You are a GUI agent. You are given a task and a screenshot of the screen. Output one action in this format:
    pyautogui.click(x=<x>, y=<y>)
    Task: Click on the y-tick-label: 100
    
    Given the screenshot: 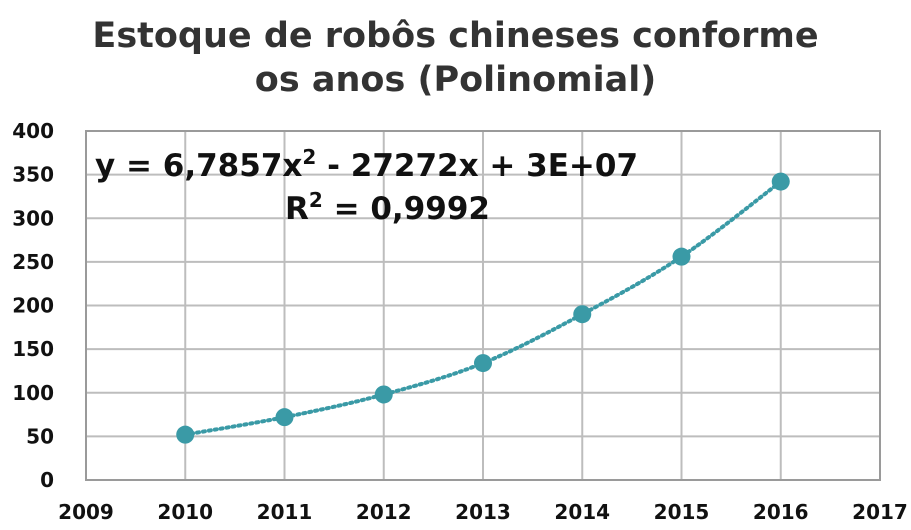 What is the action you would take?
    pyautogui.click(x=33, y=393)
    